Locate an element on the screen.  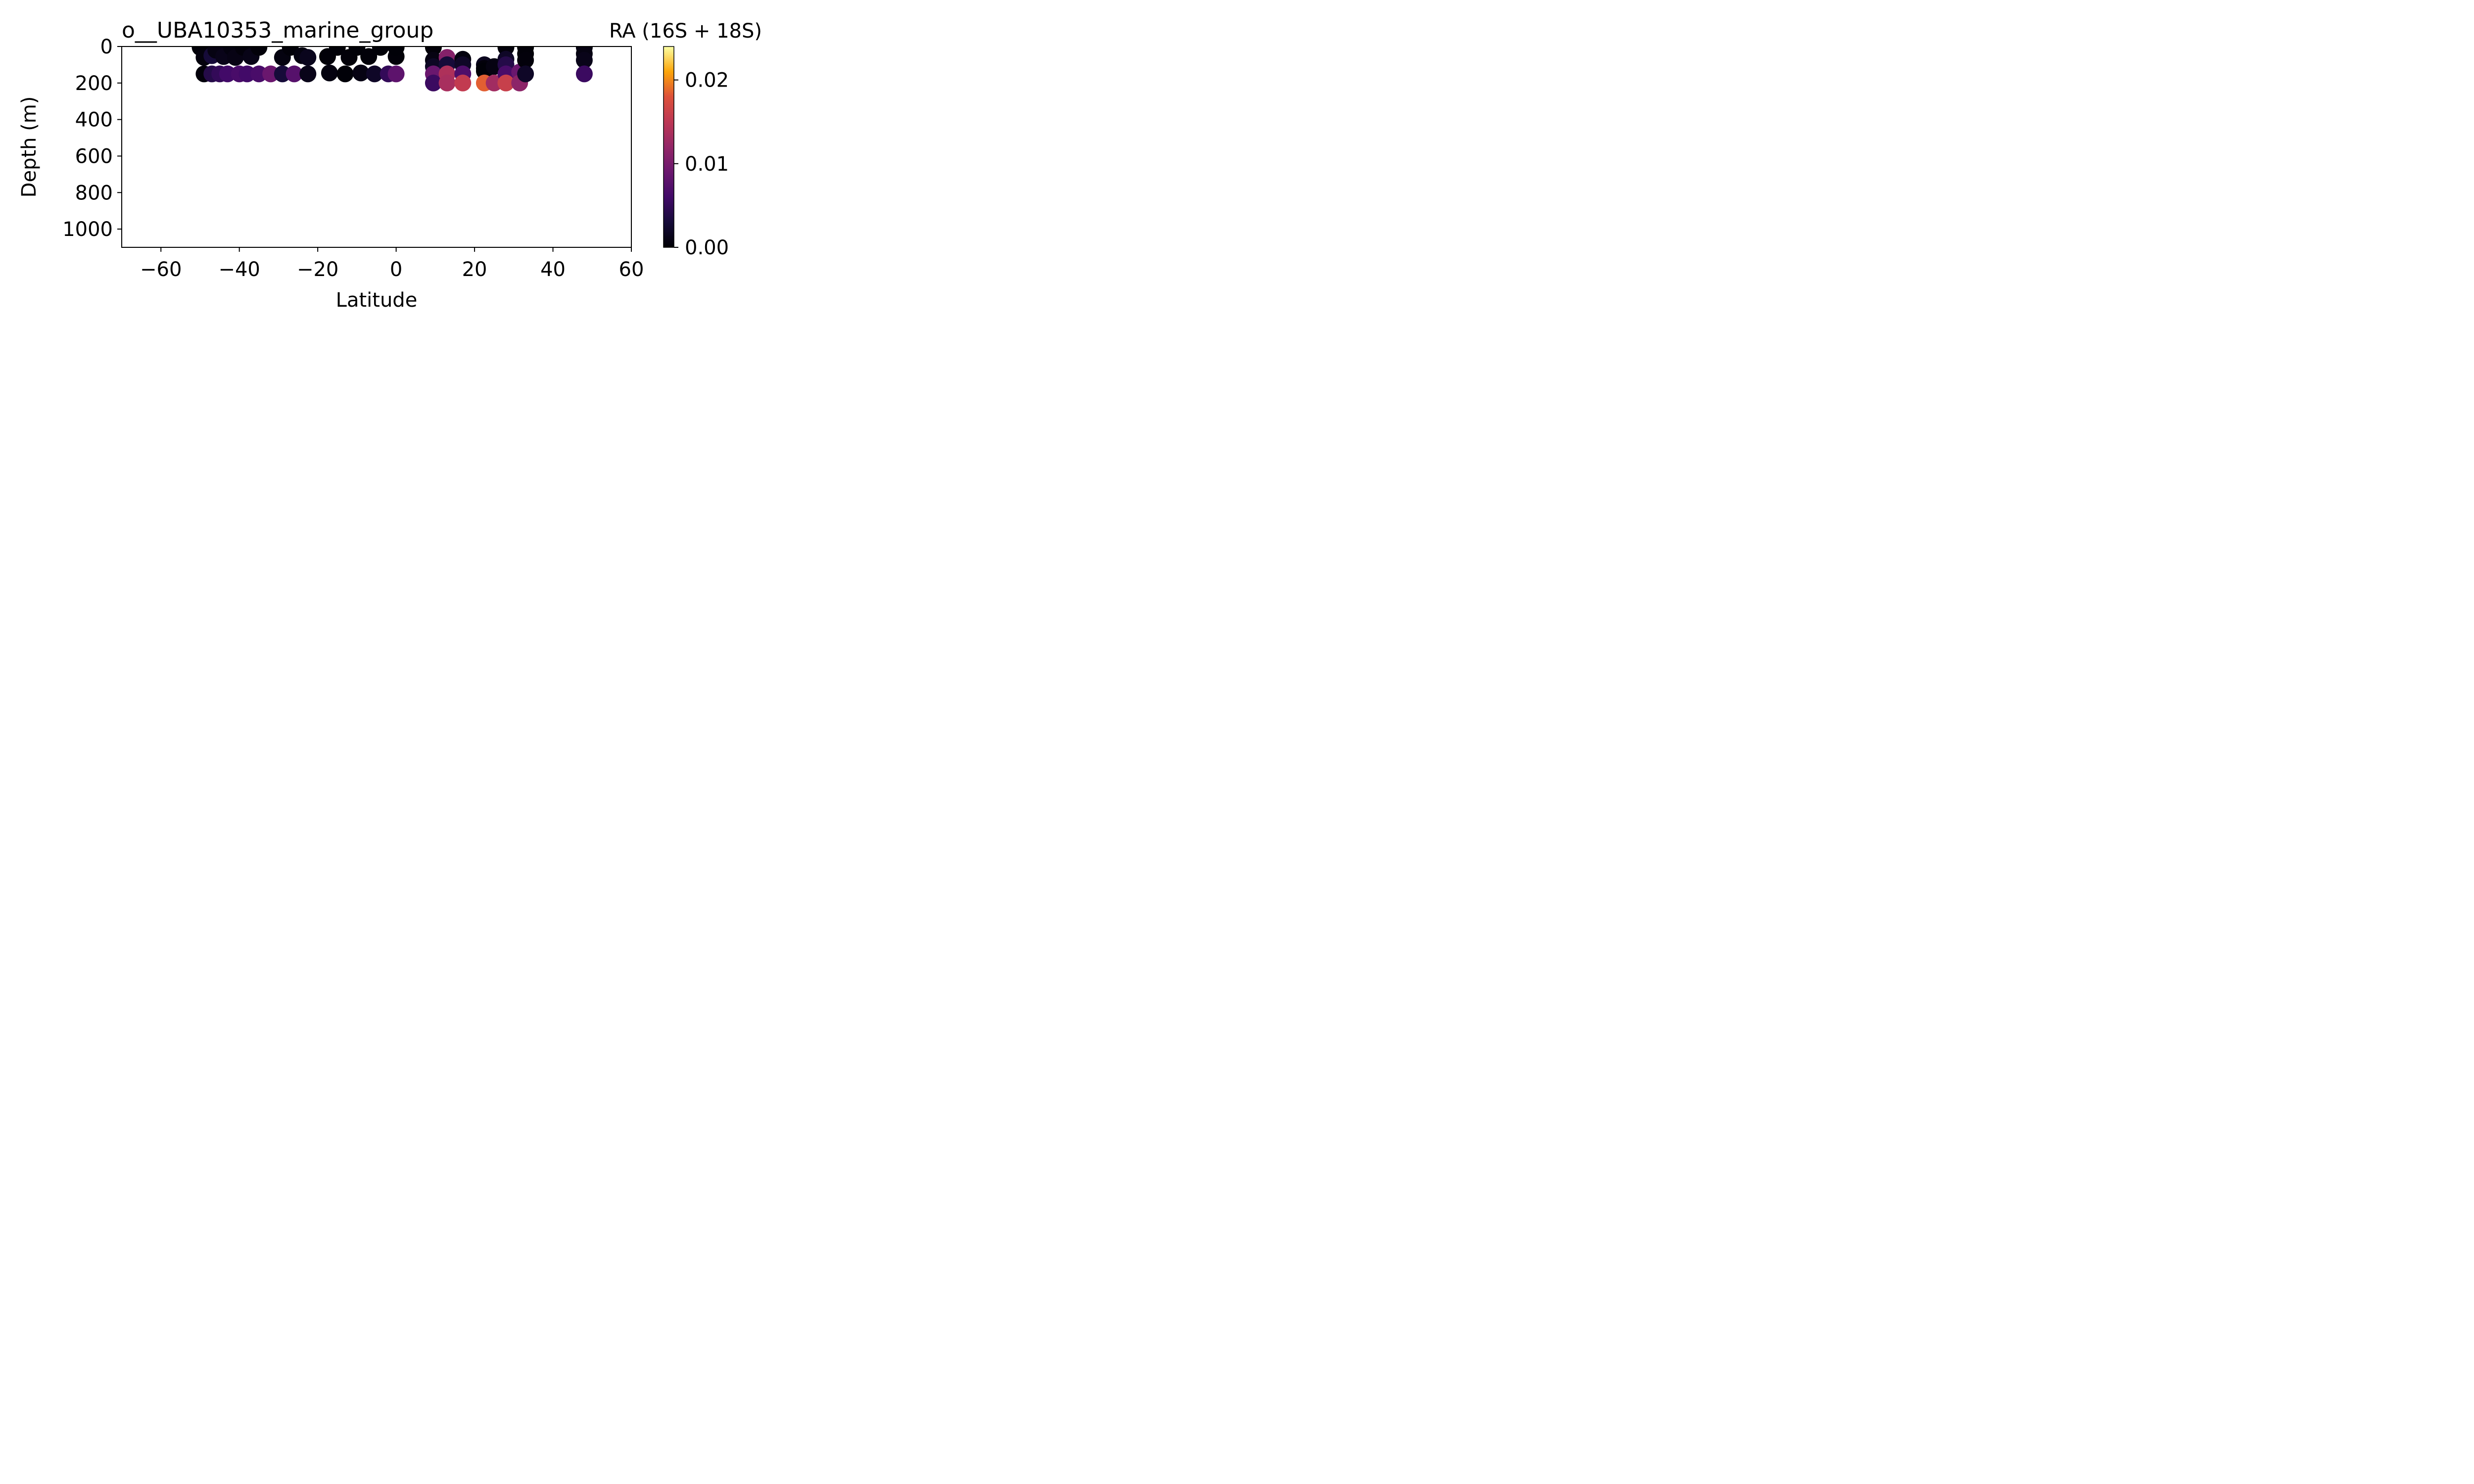
y-tick-label: 1000 is located at coordinates (87, 229).